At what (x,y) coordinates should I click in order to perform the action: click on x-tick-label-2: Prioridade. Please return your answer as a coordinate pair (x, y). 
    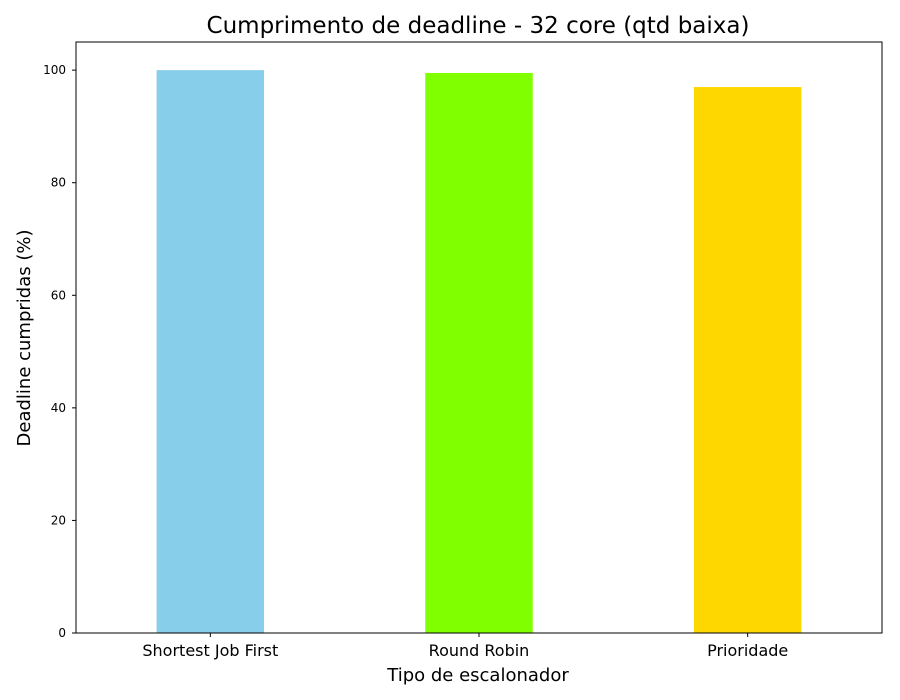
    Looking at the image, I should click on (747, 650).